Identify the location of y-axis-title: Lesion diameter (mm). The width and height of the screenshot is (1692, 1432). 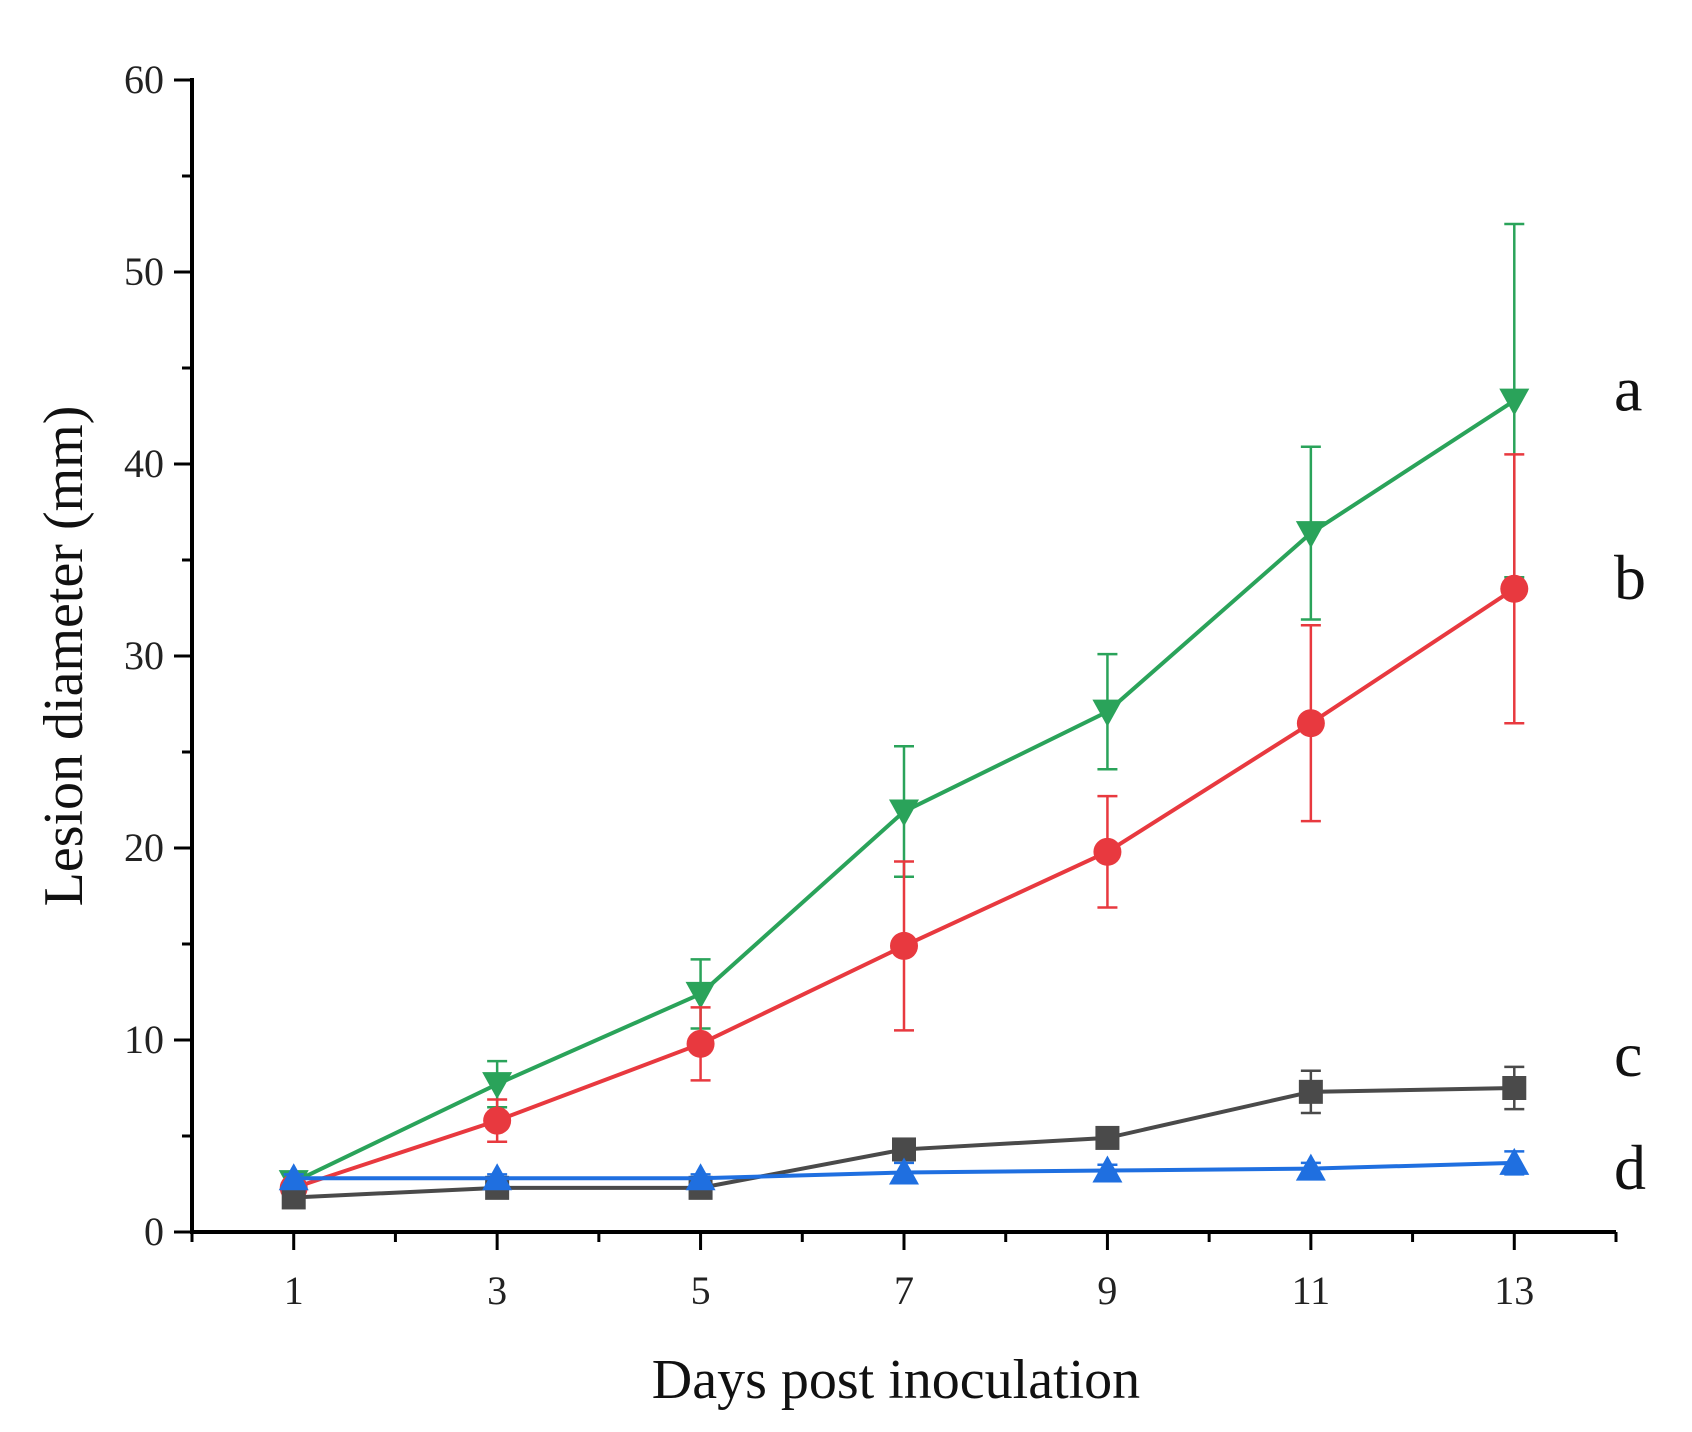
(64, 656).